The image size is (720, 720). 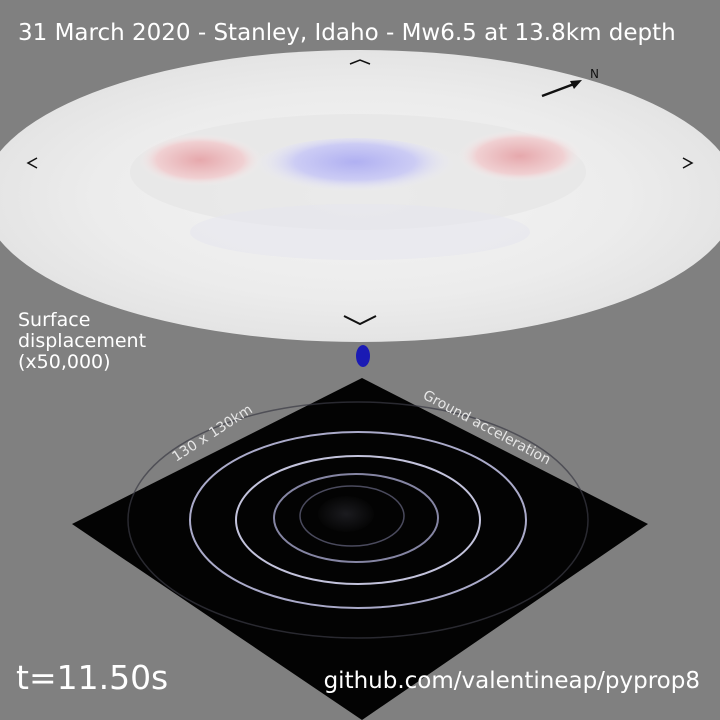 I want to click on surface-label-line-3: (x50,000), so click(x=64, y=362).